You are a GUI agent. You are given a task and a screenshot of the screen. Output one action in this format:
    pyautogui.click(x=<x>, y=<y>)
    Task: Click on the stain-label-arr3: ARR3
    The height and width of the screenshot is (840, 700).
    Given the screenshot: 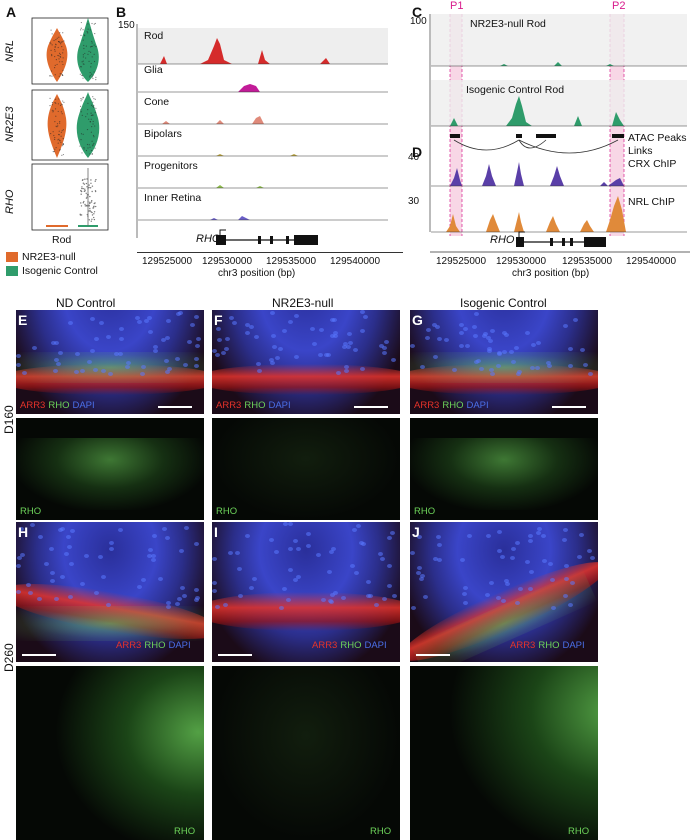 What is the action you would take?
    pyautogui.click(x=325, y=645)
    